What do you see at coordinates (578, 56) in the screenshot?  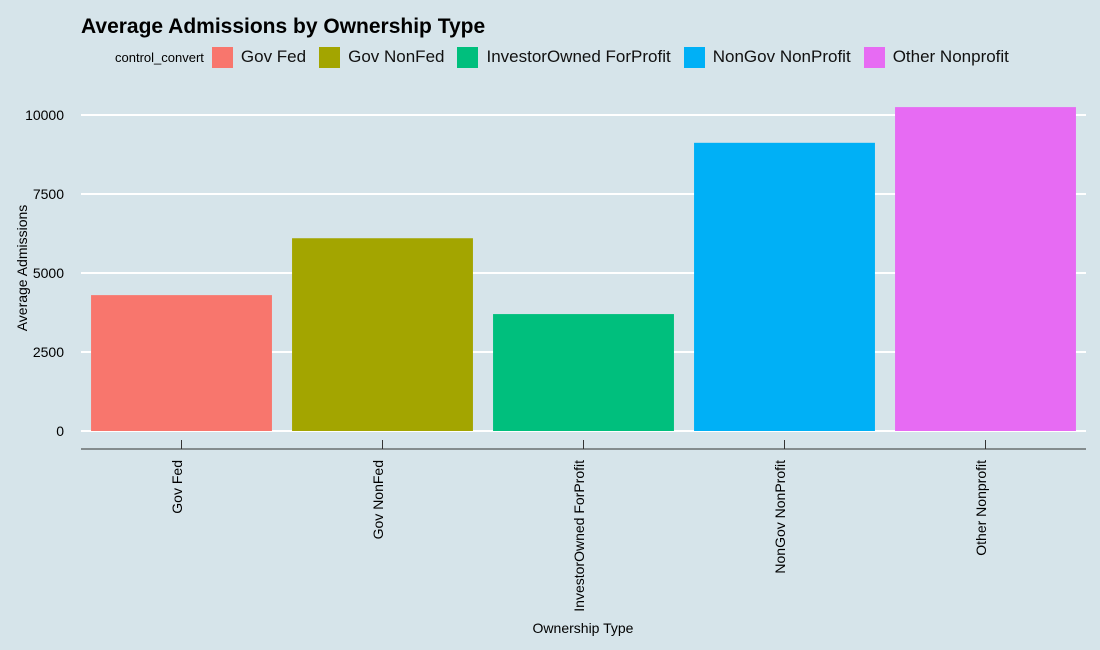 I see `legend-label: InvestorOwned ForProfit` at bounding box center [578, 56].